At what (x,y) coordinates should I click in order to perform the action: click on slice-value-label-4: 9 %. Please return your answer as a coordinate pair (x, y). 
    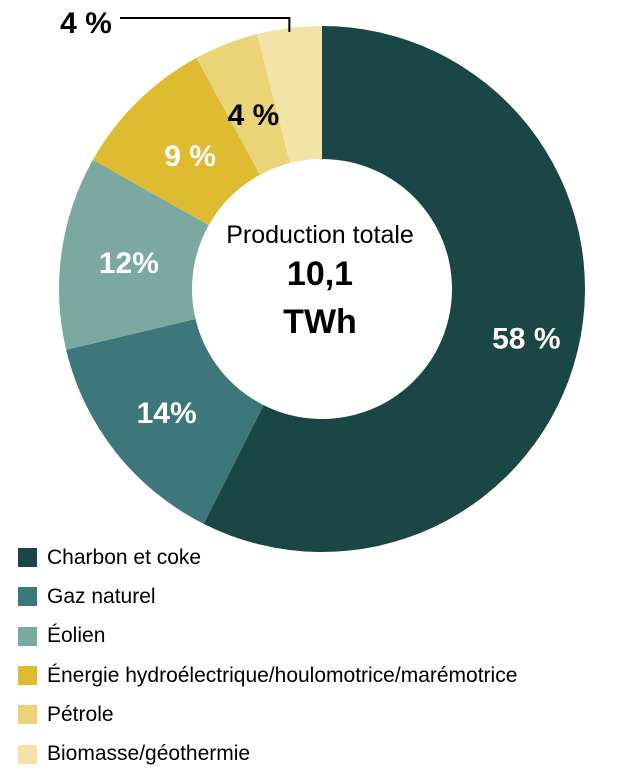
    Looking at the image, I should click on (190, 156).